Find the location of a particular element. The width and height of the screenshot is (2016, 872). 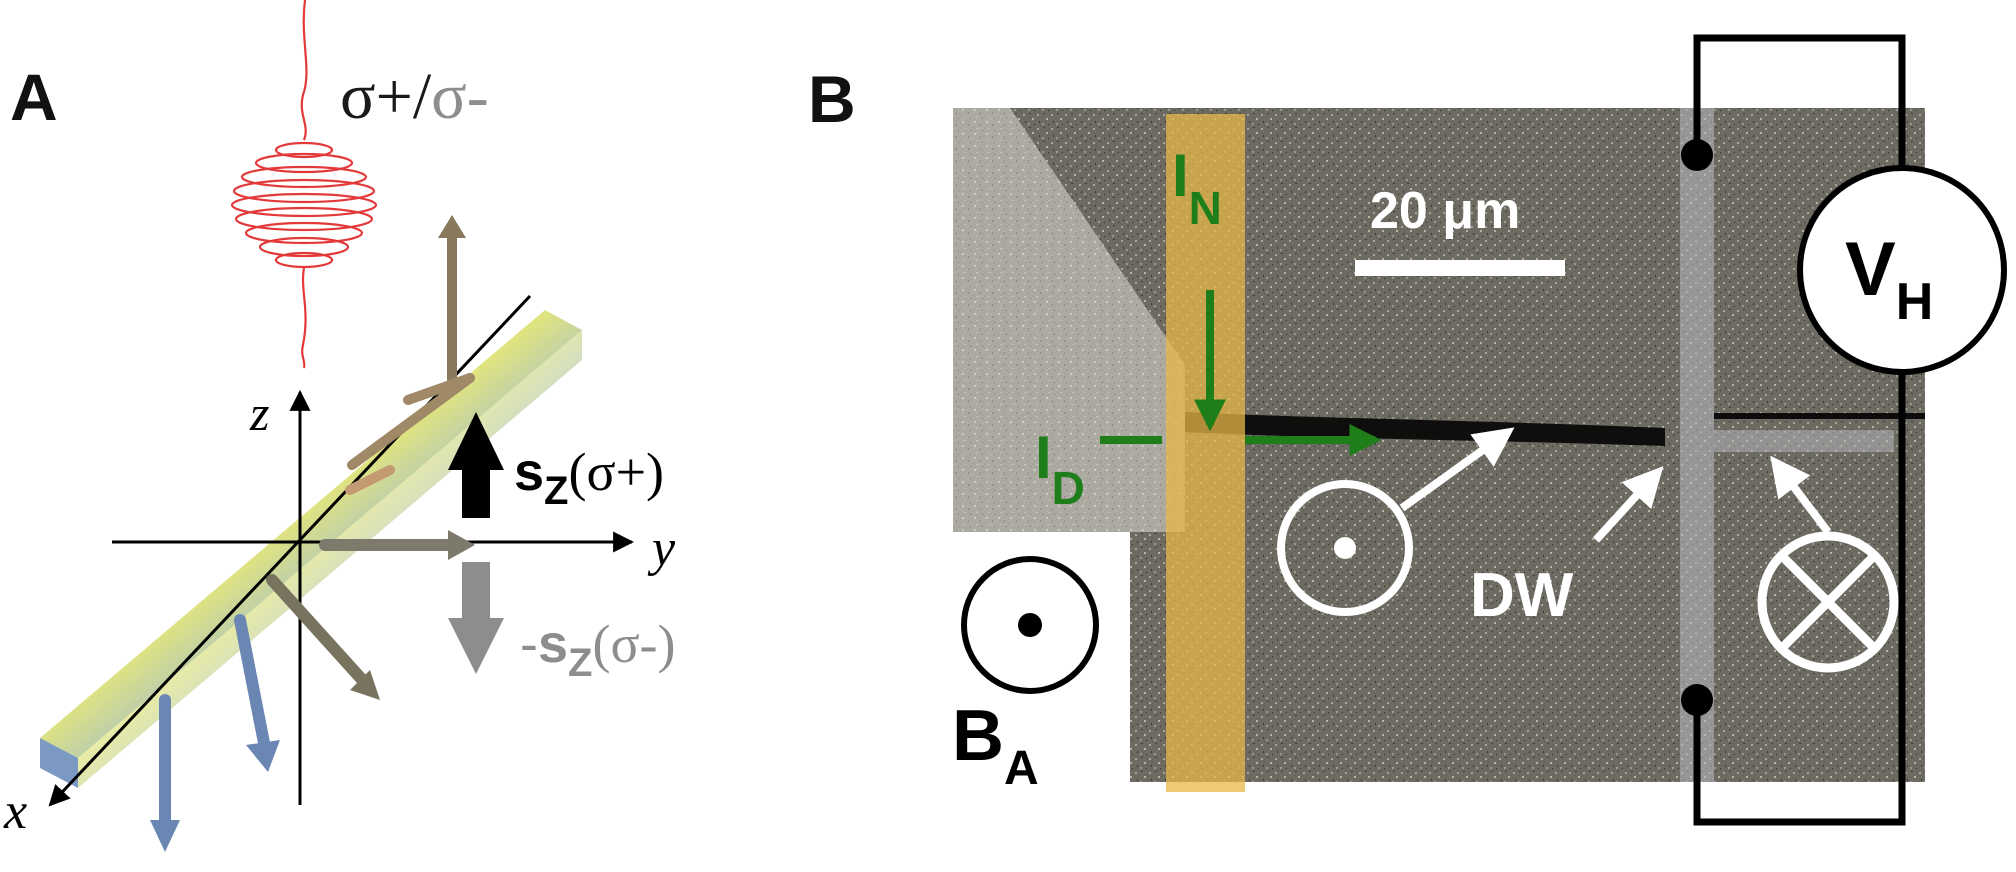

z-axis-label: z is located at coordinates (259, 413).